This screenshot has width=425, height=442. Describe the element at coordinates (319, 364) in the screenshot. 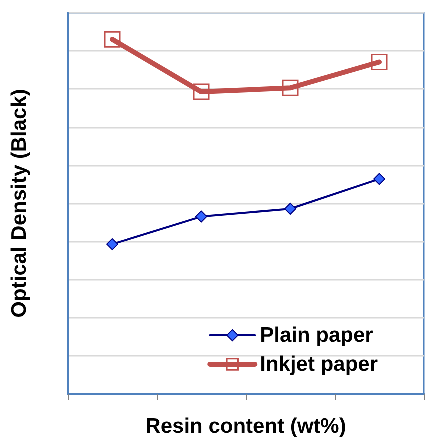

I see `legend-label: Inkjet paper` at that location.